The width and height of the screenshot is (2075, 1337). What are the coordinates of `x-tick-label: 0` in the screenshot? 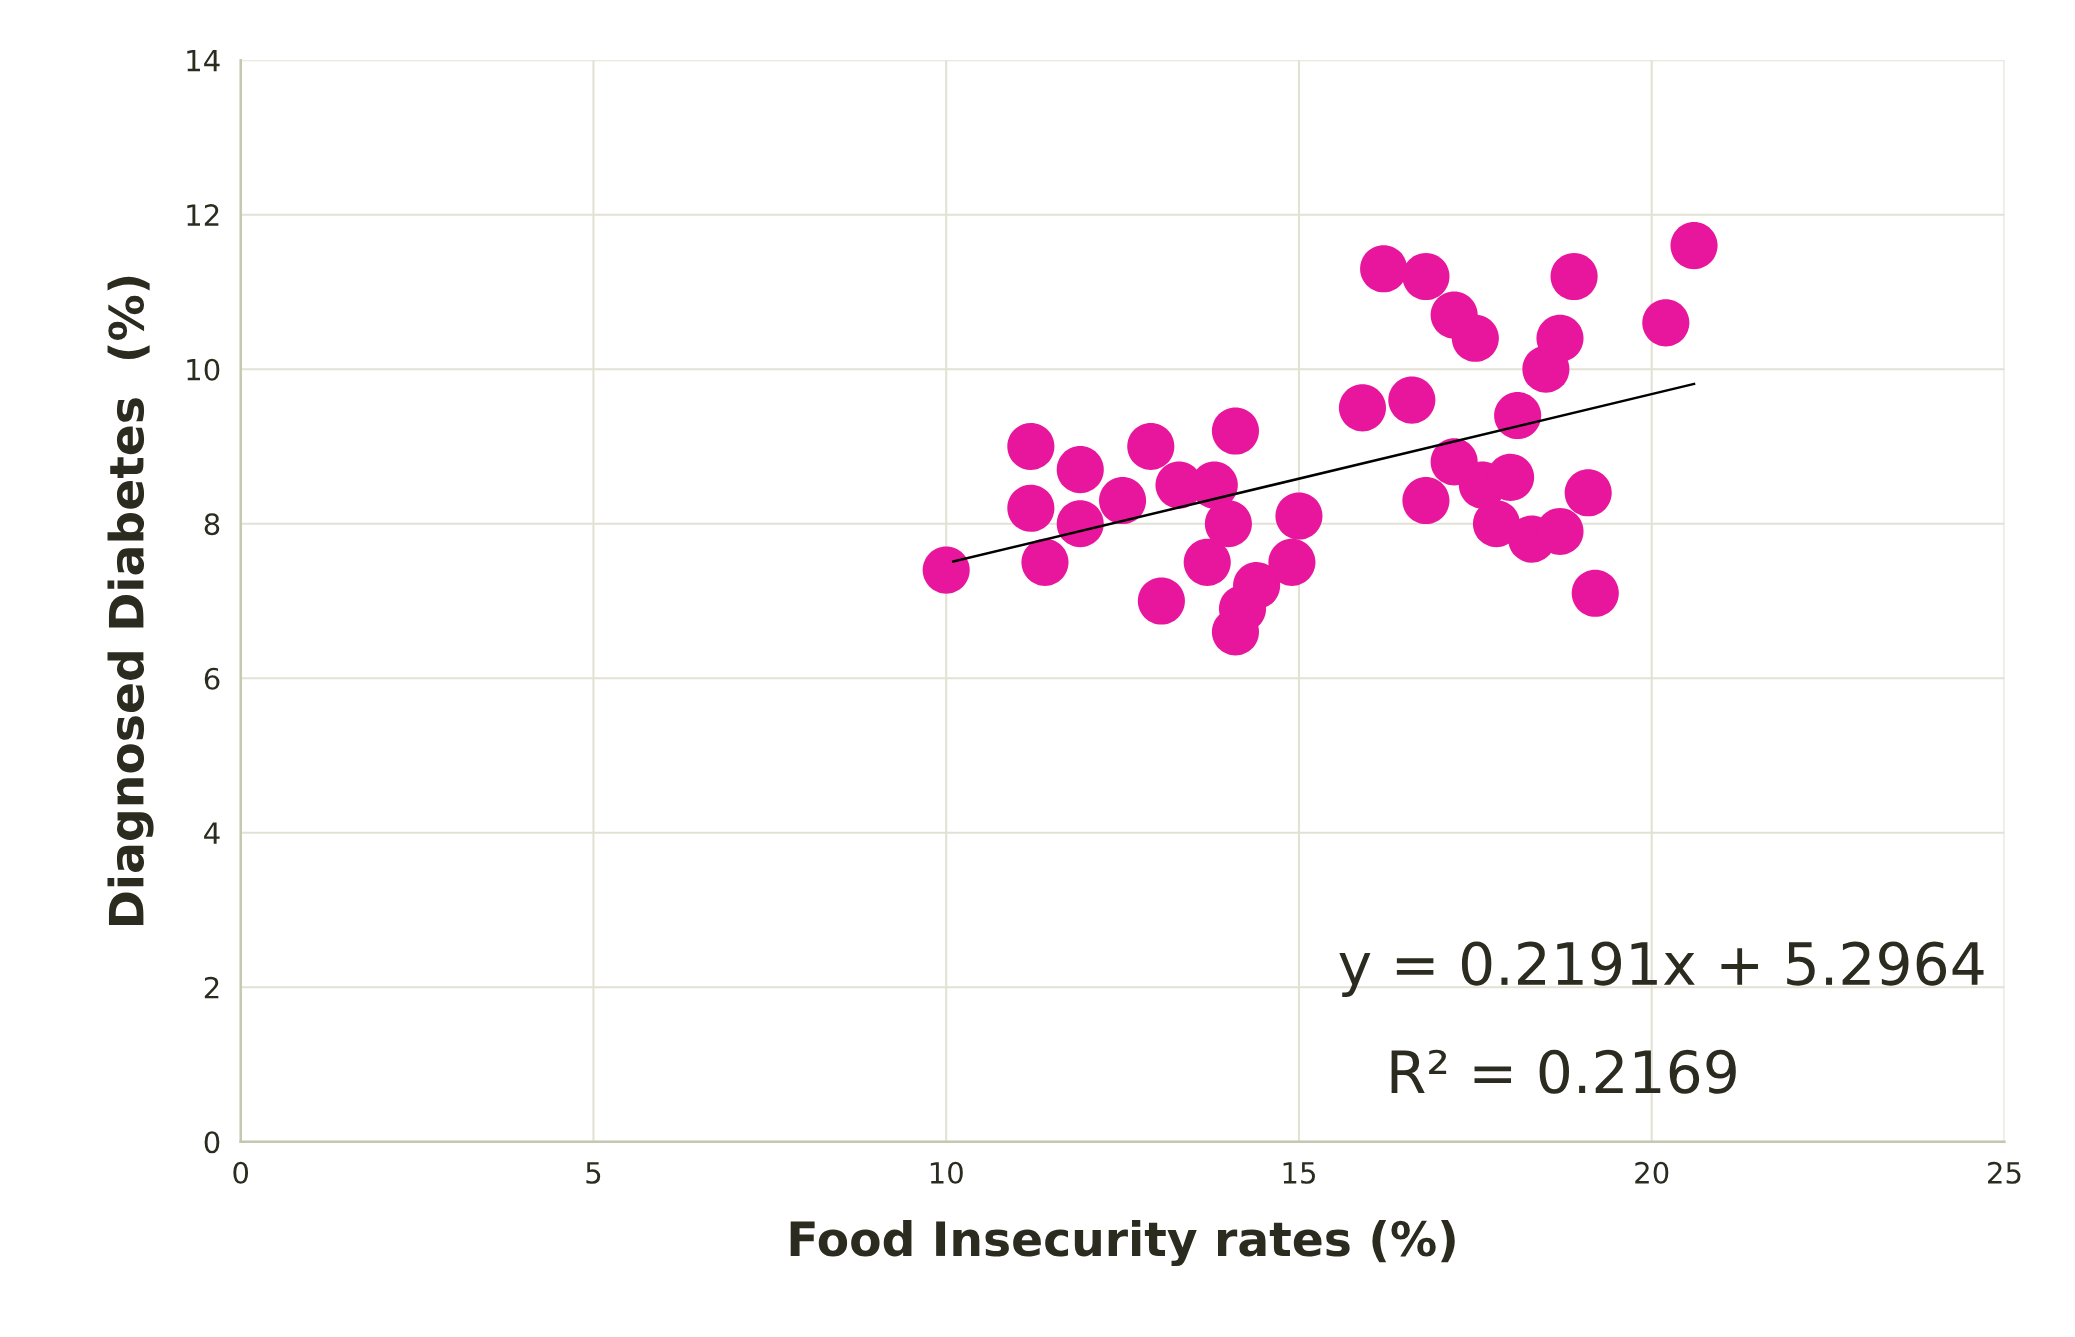 It's located at (241, 1172).